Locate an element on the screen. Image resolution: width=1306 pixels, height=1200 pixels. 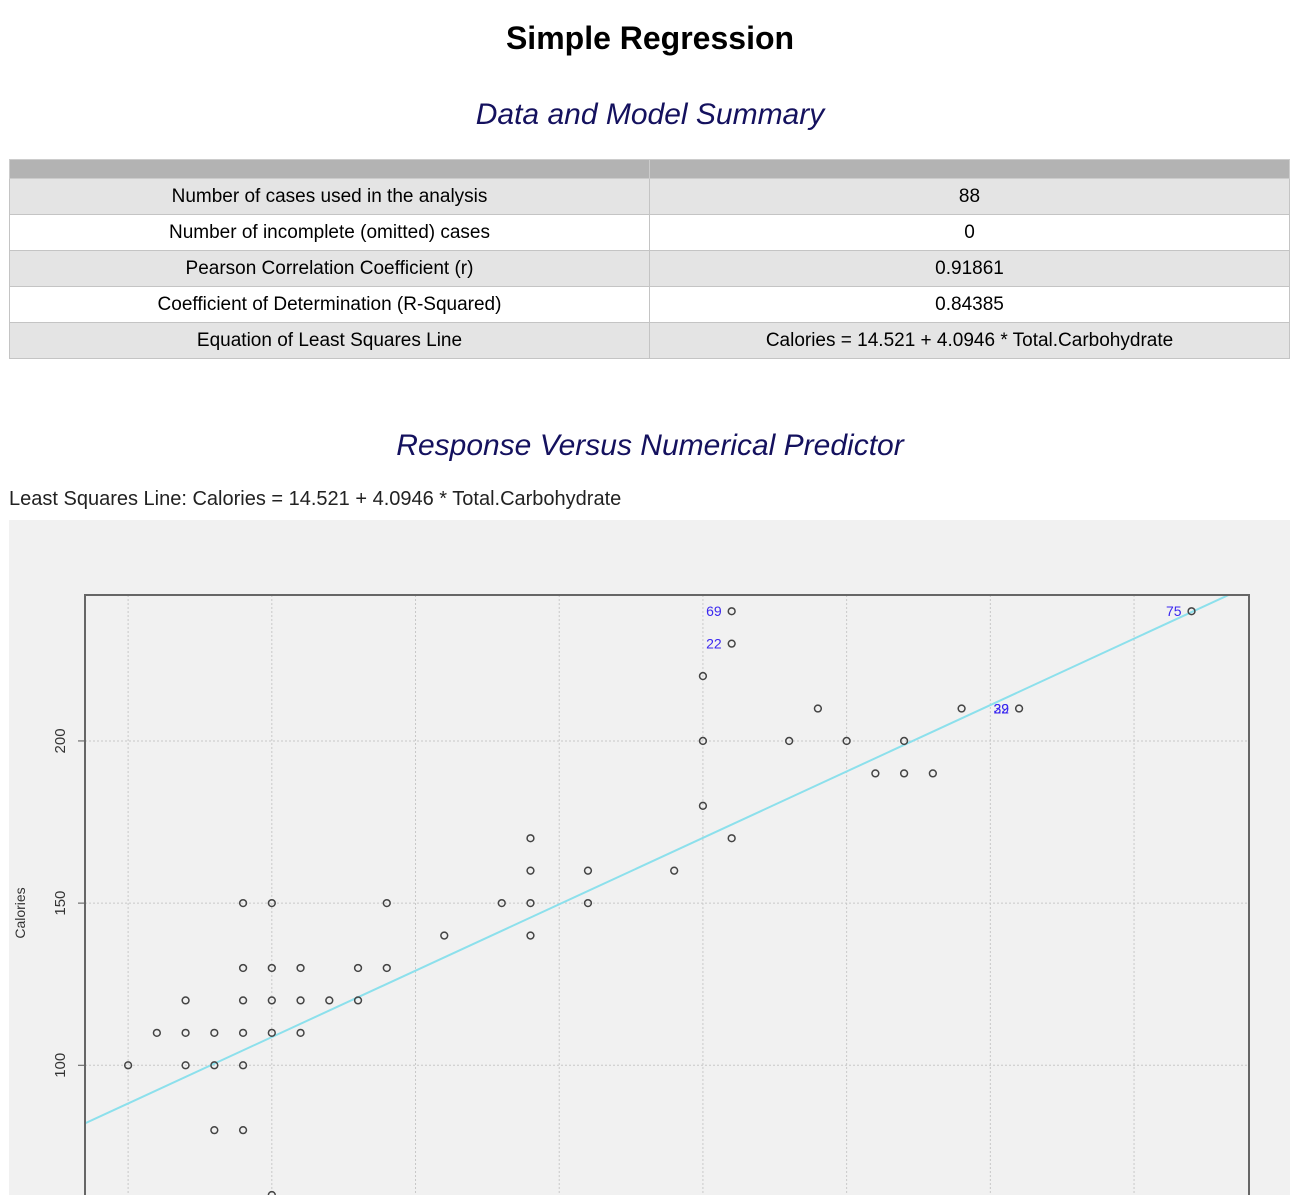
summary-value: 88 is located at coordinates (969, 196).